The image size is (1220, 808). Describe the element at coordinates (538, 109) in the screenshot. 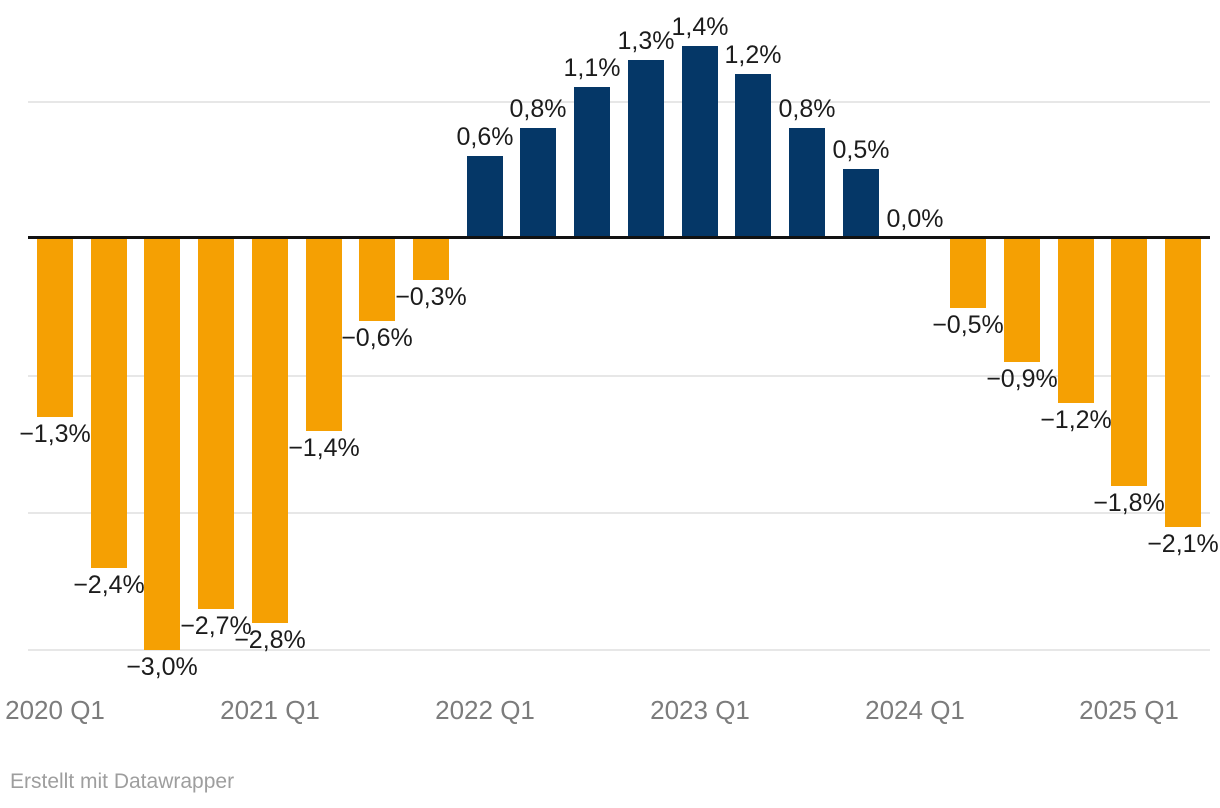

I see `value-label-2022-q2: 0,8%` at that location.